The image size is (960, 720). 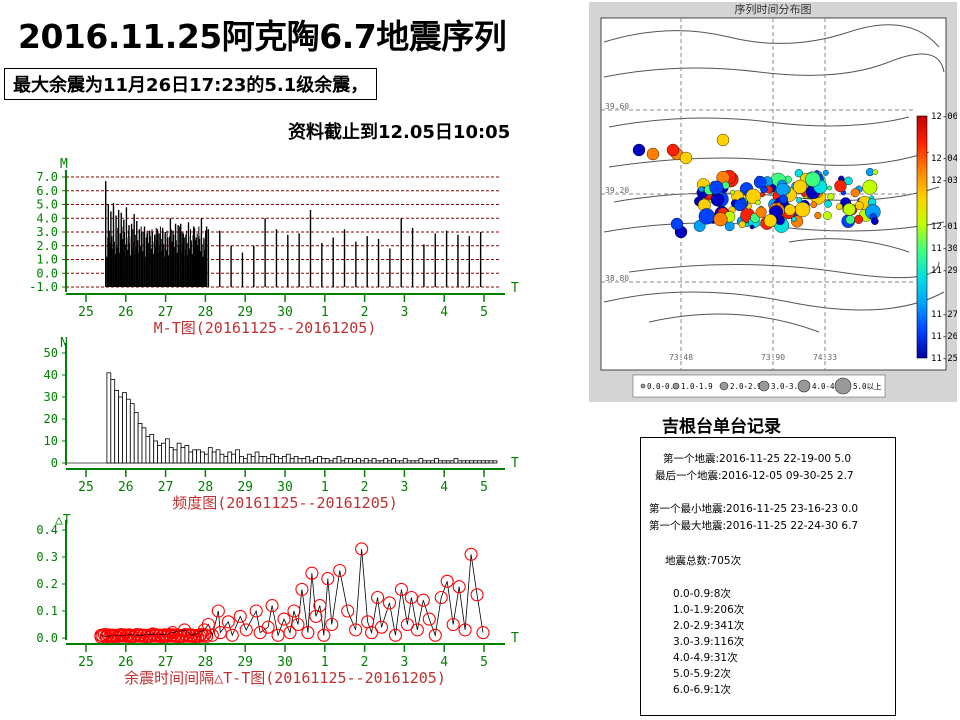 What do you see at coordinates (47, 205) in the screenshot?
I see `y-tick-label: 5.0` at bounding box center [47, 205].